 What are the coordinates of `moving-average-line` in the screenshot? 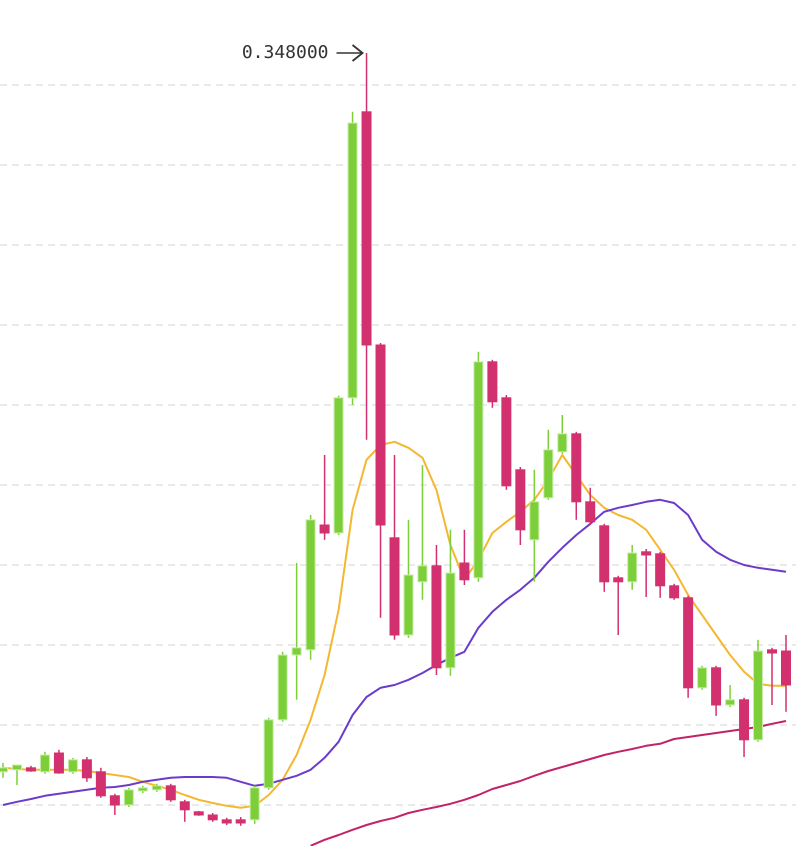 It's located at (548, 783).